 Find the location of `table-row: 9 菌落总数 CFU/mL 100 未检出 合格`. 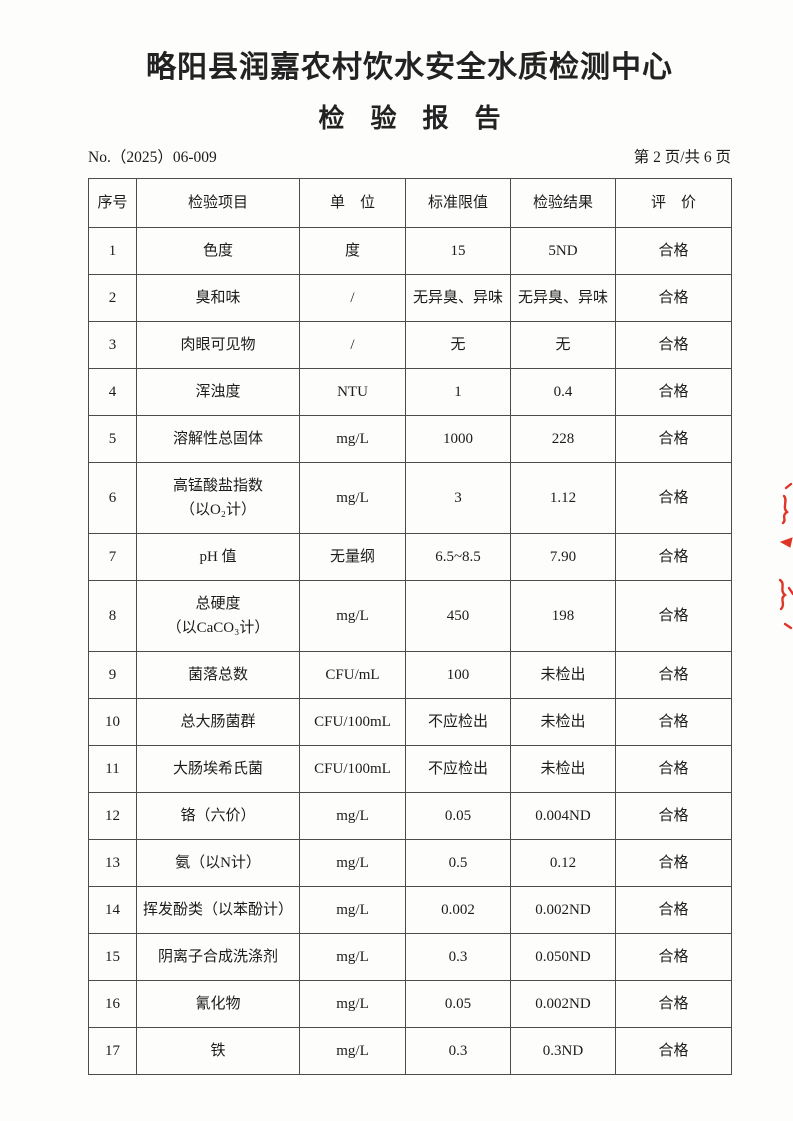

table-row: 9 菌落总数 CFU/mL 100 未检出 合格 is located at coordinates (410, 675).